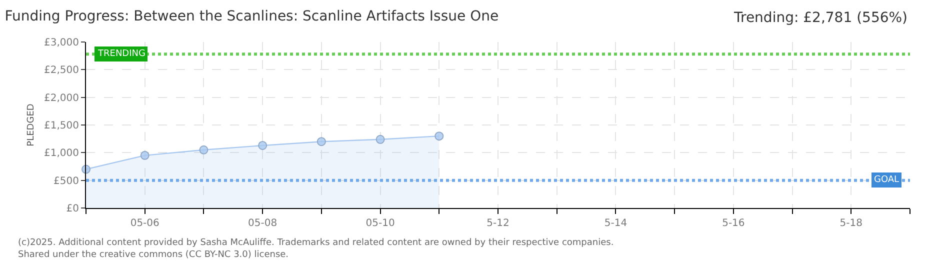  I want to click on ref-line-label: TRENDING, so click(121, 54).